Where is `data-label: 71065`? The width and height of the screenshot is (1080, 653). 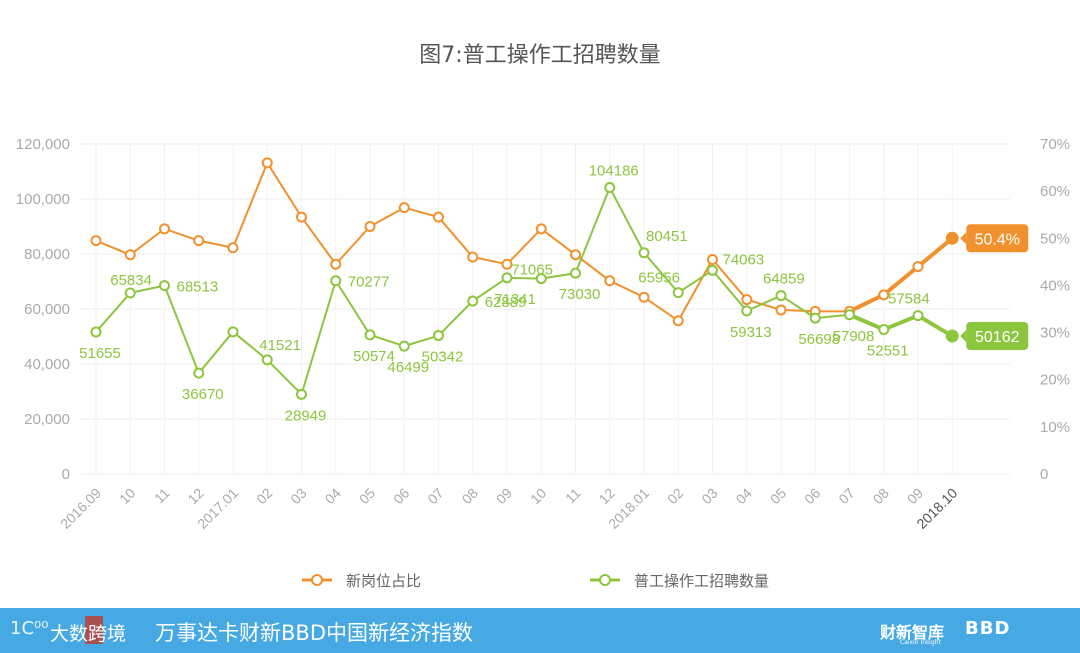
data-label: 71065 is located at coordinates (532, 270).